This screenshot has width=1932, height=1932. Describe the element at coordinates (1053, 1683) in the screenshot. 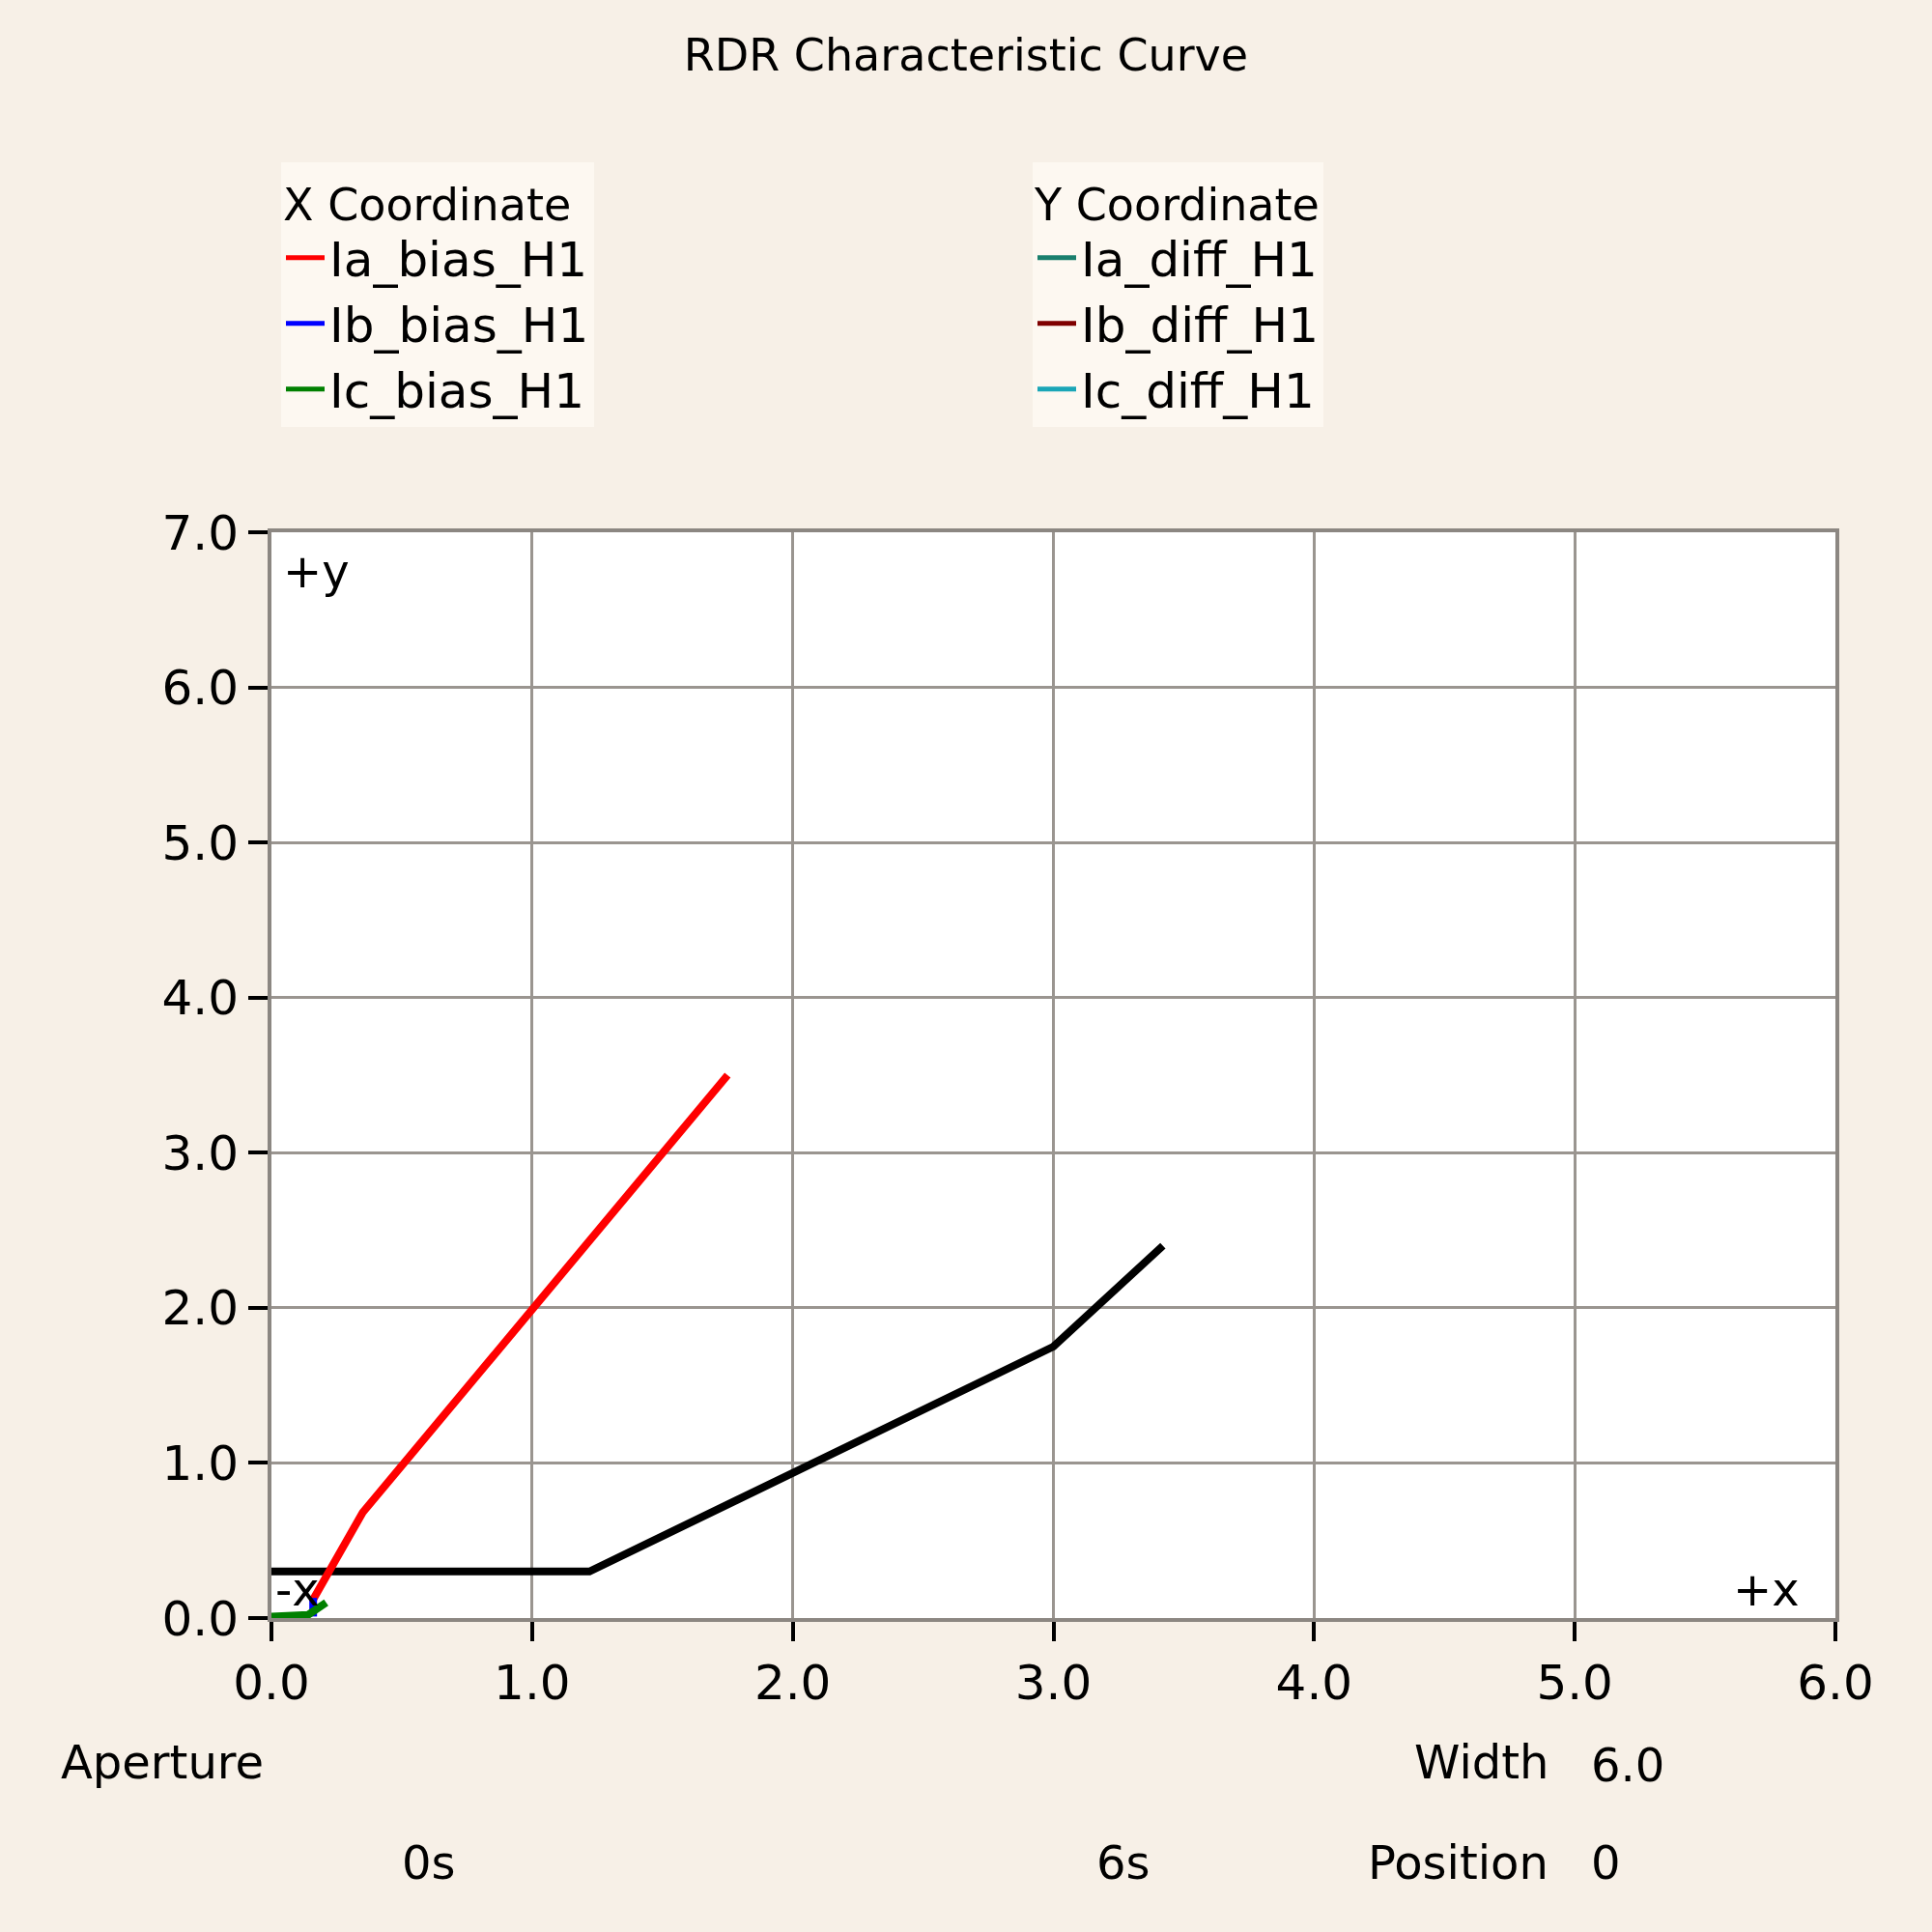

I see `x-tick-label: 3.0` at that location.